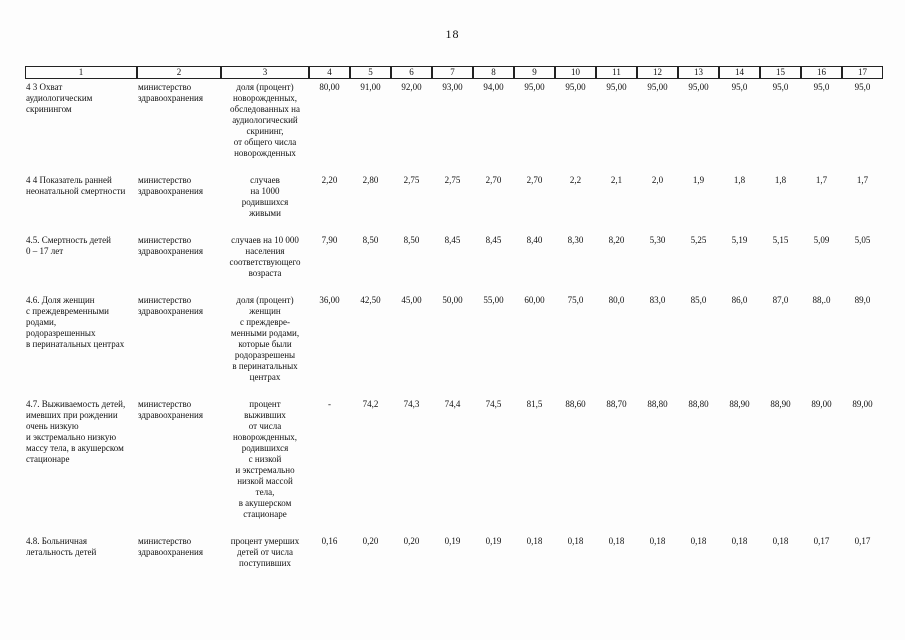  Describe the element at coordinates (329, 180) in the screenshot. I see `value-cell: 2,20` at that location.